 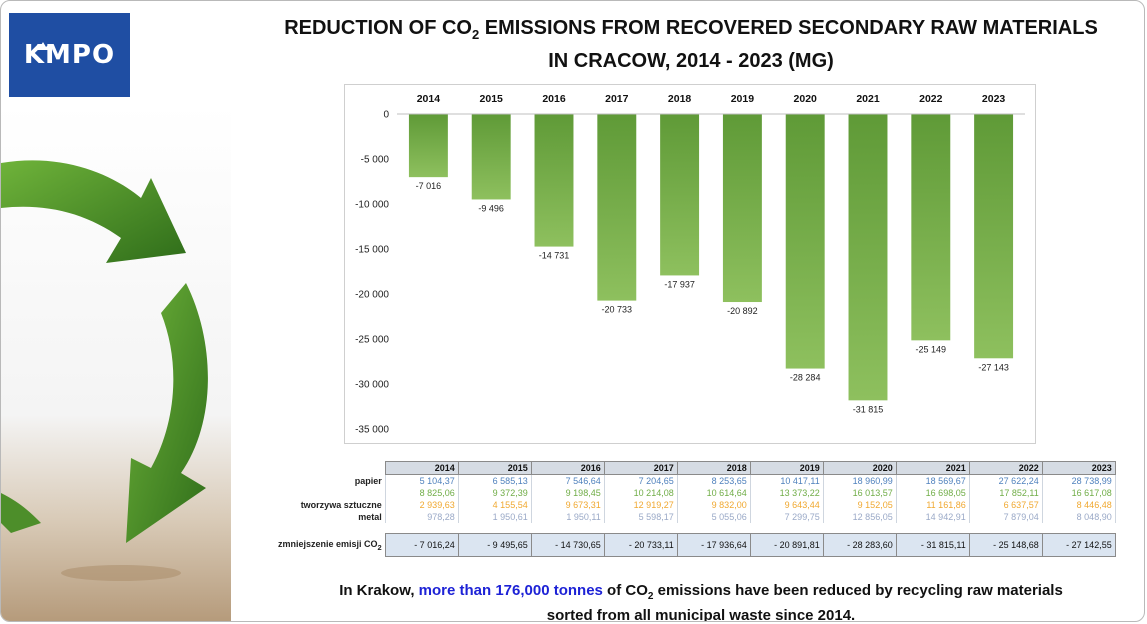 I want to click on data-label: -9 496, so click(x=491, y=208).